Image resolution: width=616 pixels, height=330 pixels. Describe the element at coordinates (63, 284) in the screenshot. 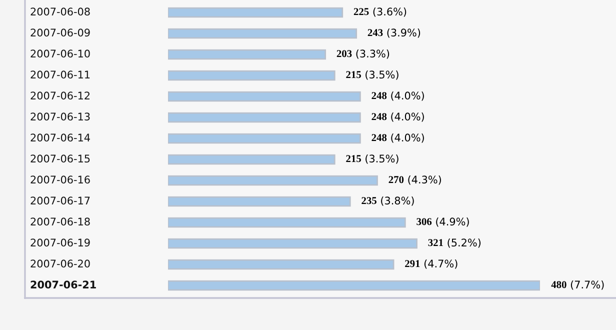

I see `y-tick-label: 2007-06-21` at that location.